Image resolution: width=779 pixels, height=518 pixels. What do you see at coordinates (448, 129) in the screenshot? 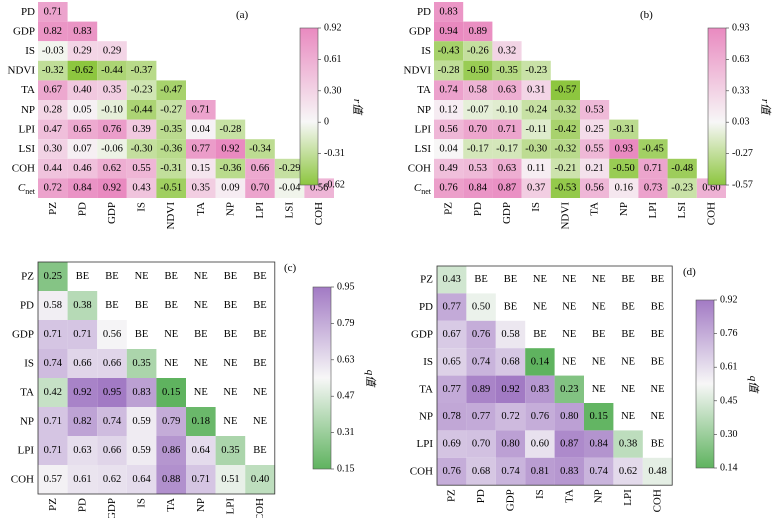
I see `cell-value-label: 0.56` at bounding box center [448, 129].